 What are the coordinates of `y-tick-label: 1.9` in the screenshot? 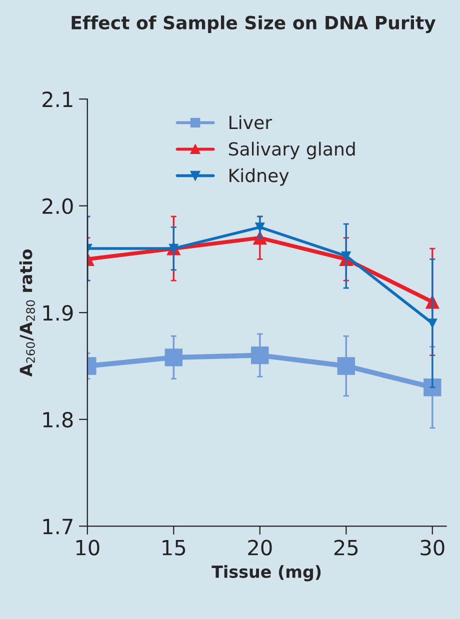 It's located at (58, 313).